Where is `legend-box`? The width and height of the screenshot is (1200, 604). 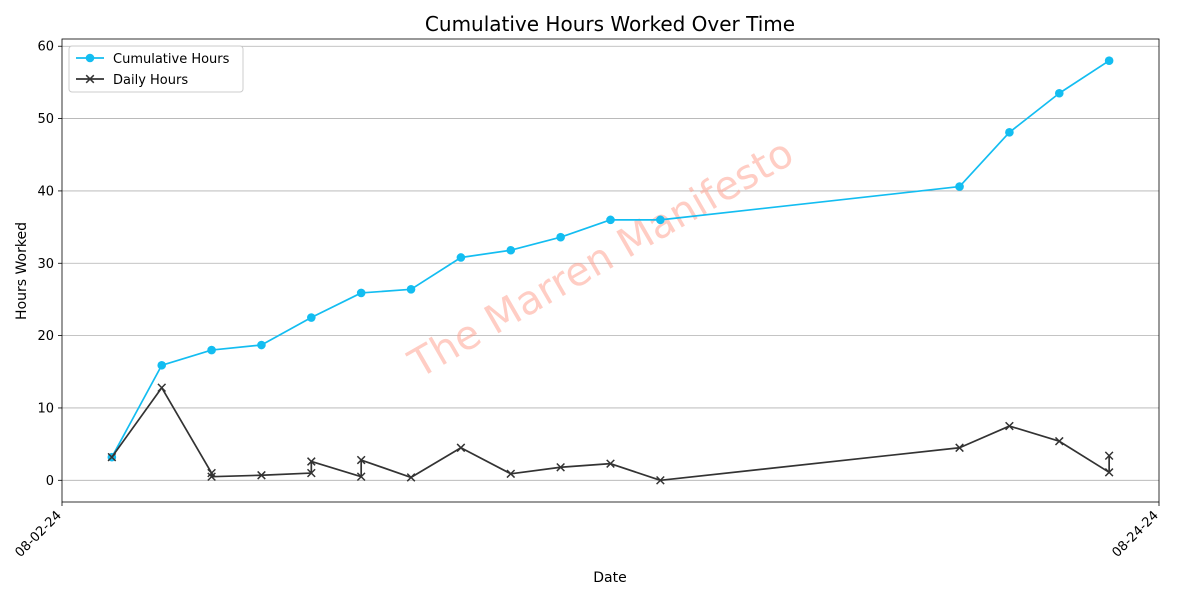 legend-box is located at coordinates (156, 69).